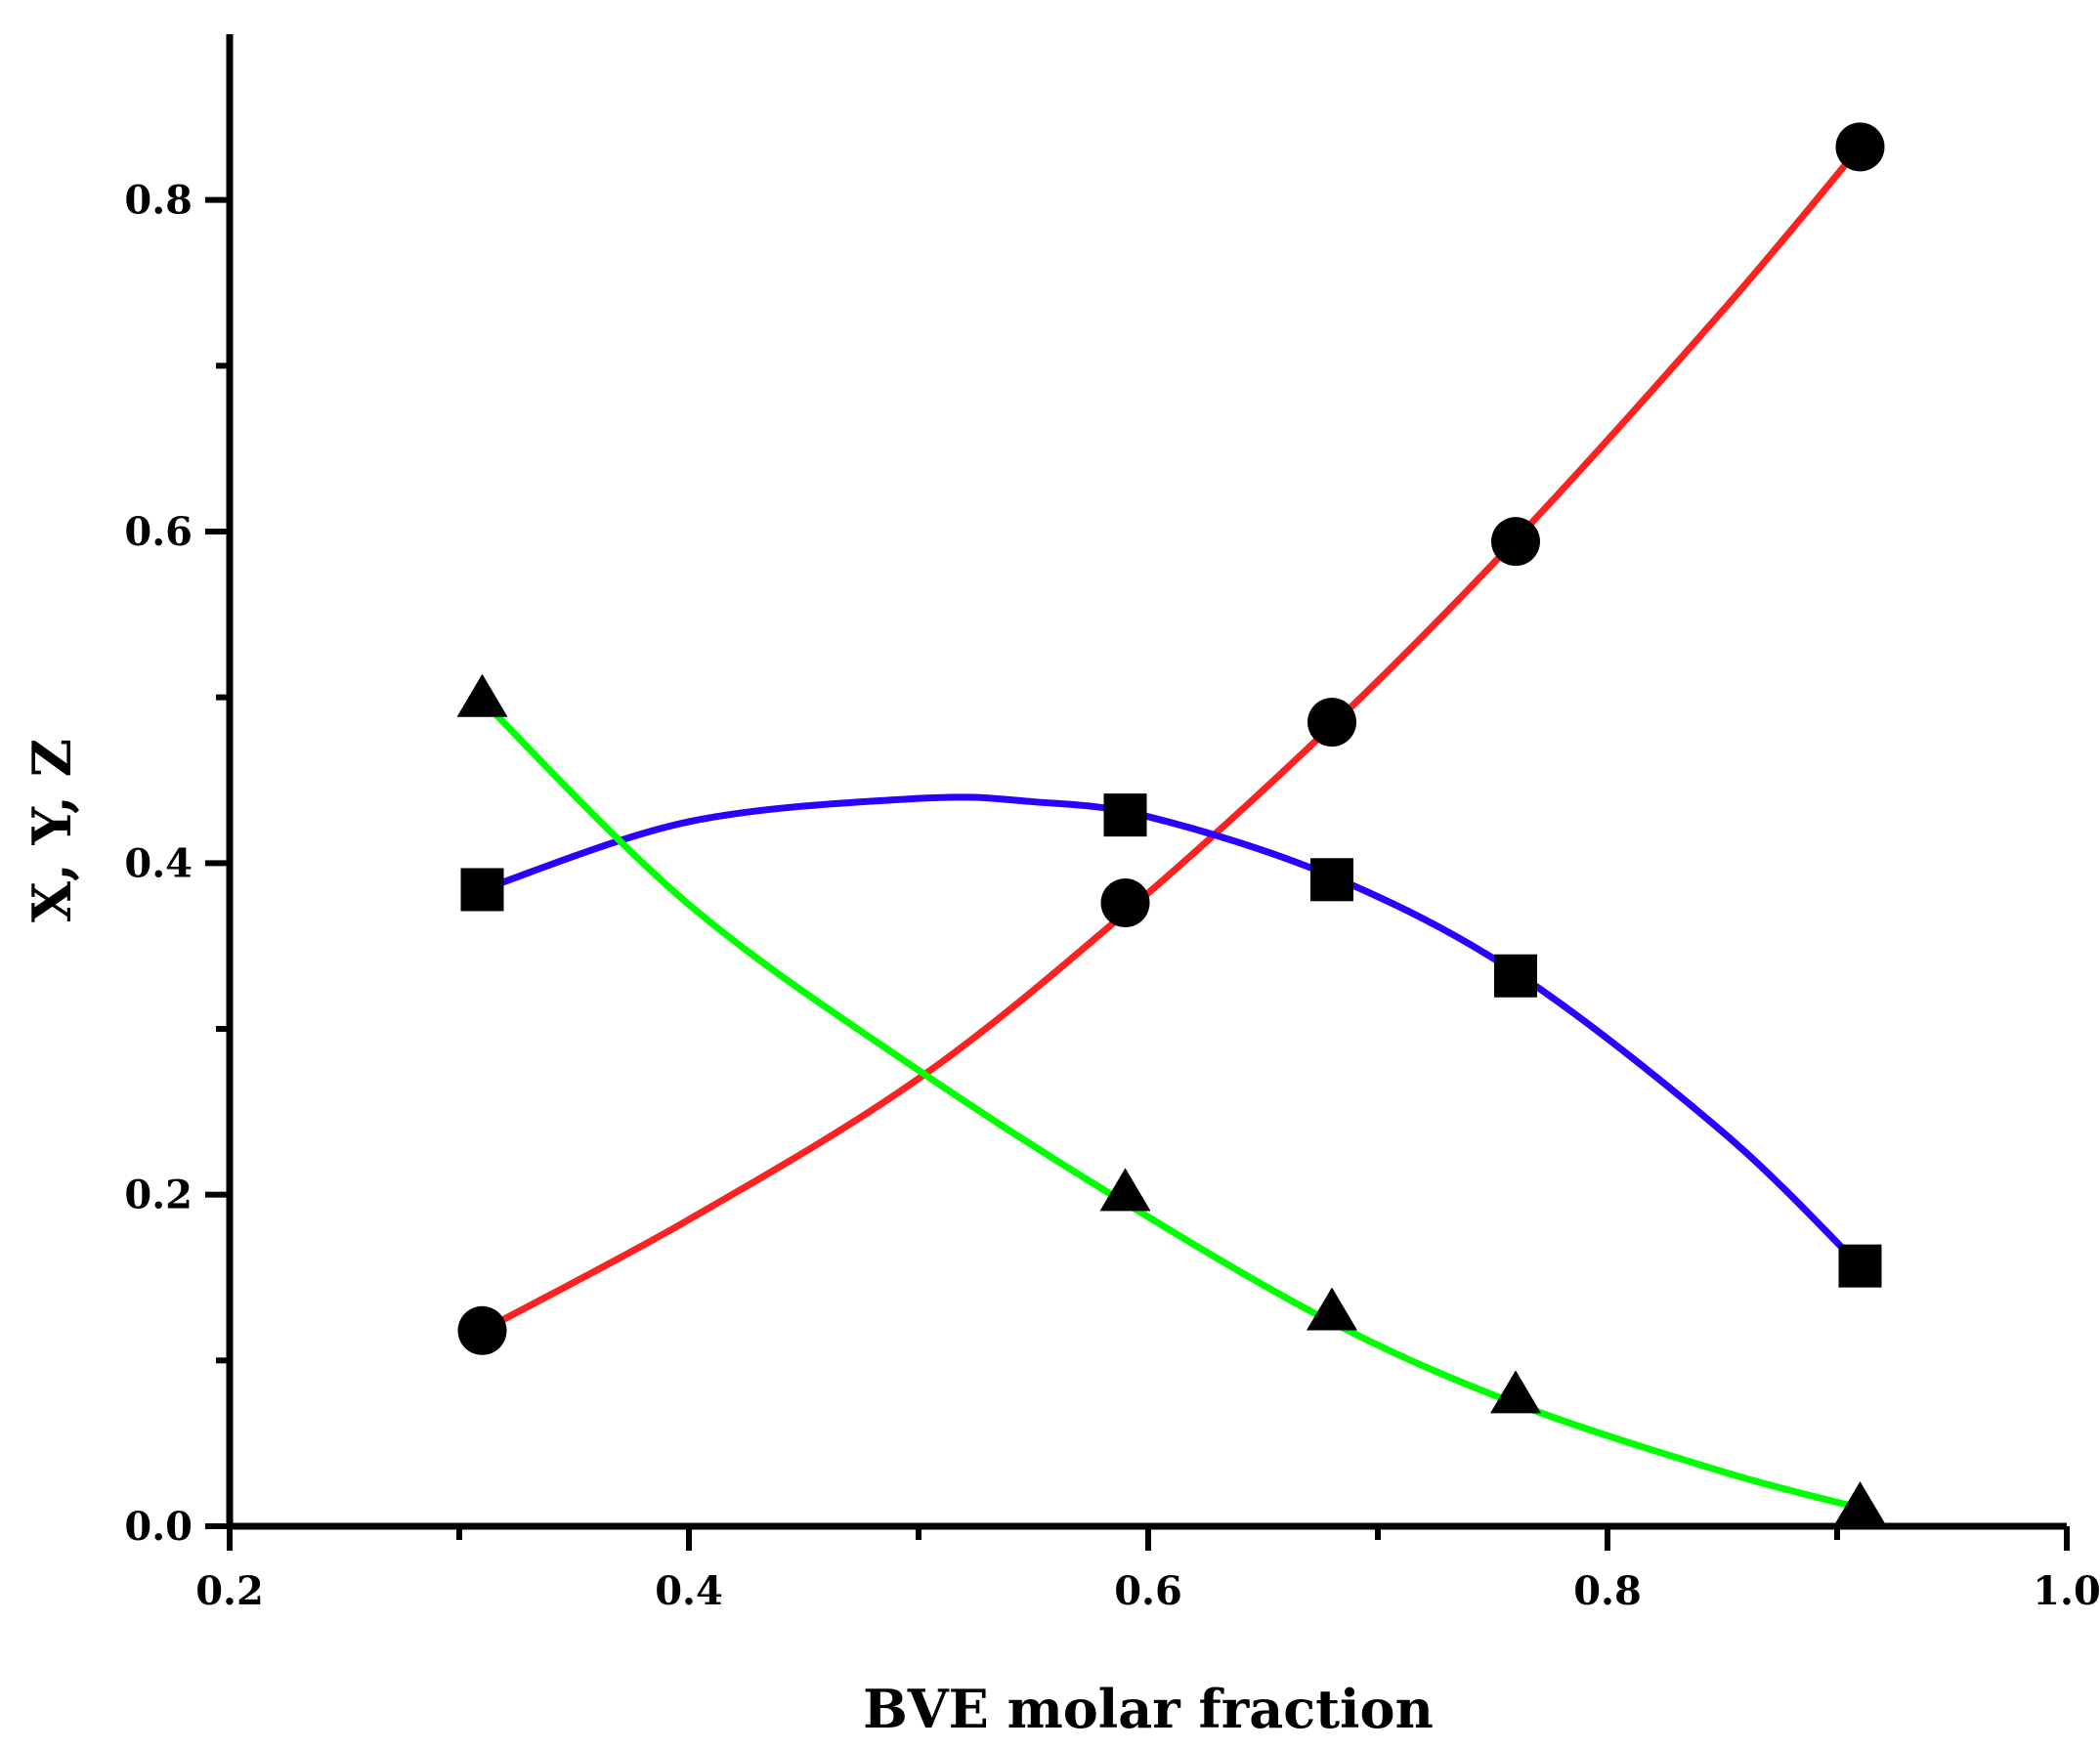 This screenshot has height=1750, width=2100. What do you see at coordinates (159, 1527) in the screenshot?
I see `y-tick-label: 0.0` at bounding box center [159, 1527].